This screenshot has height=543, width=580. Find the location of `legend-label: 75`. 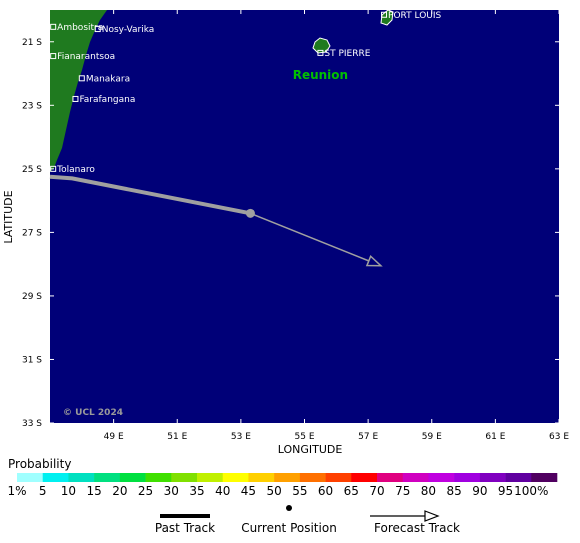

legend-label: 75 is located at coordinates (402, 491).